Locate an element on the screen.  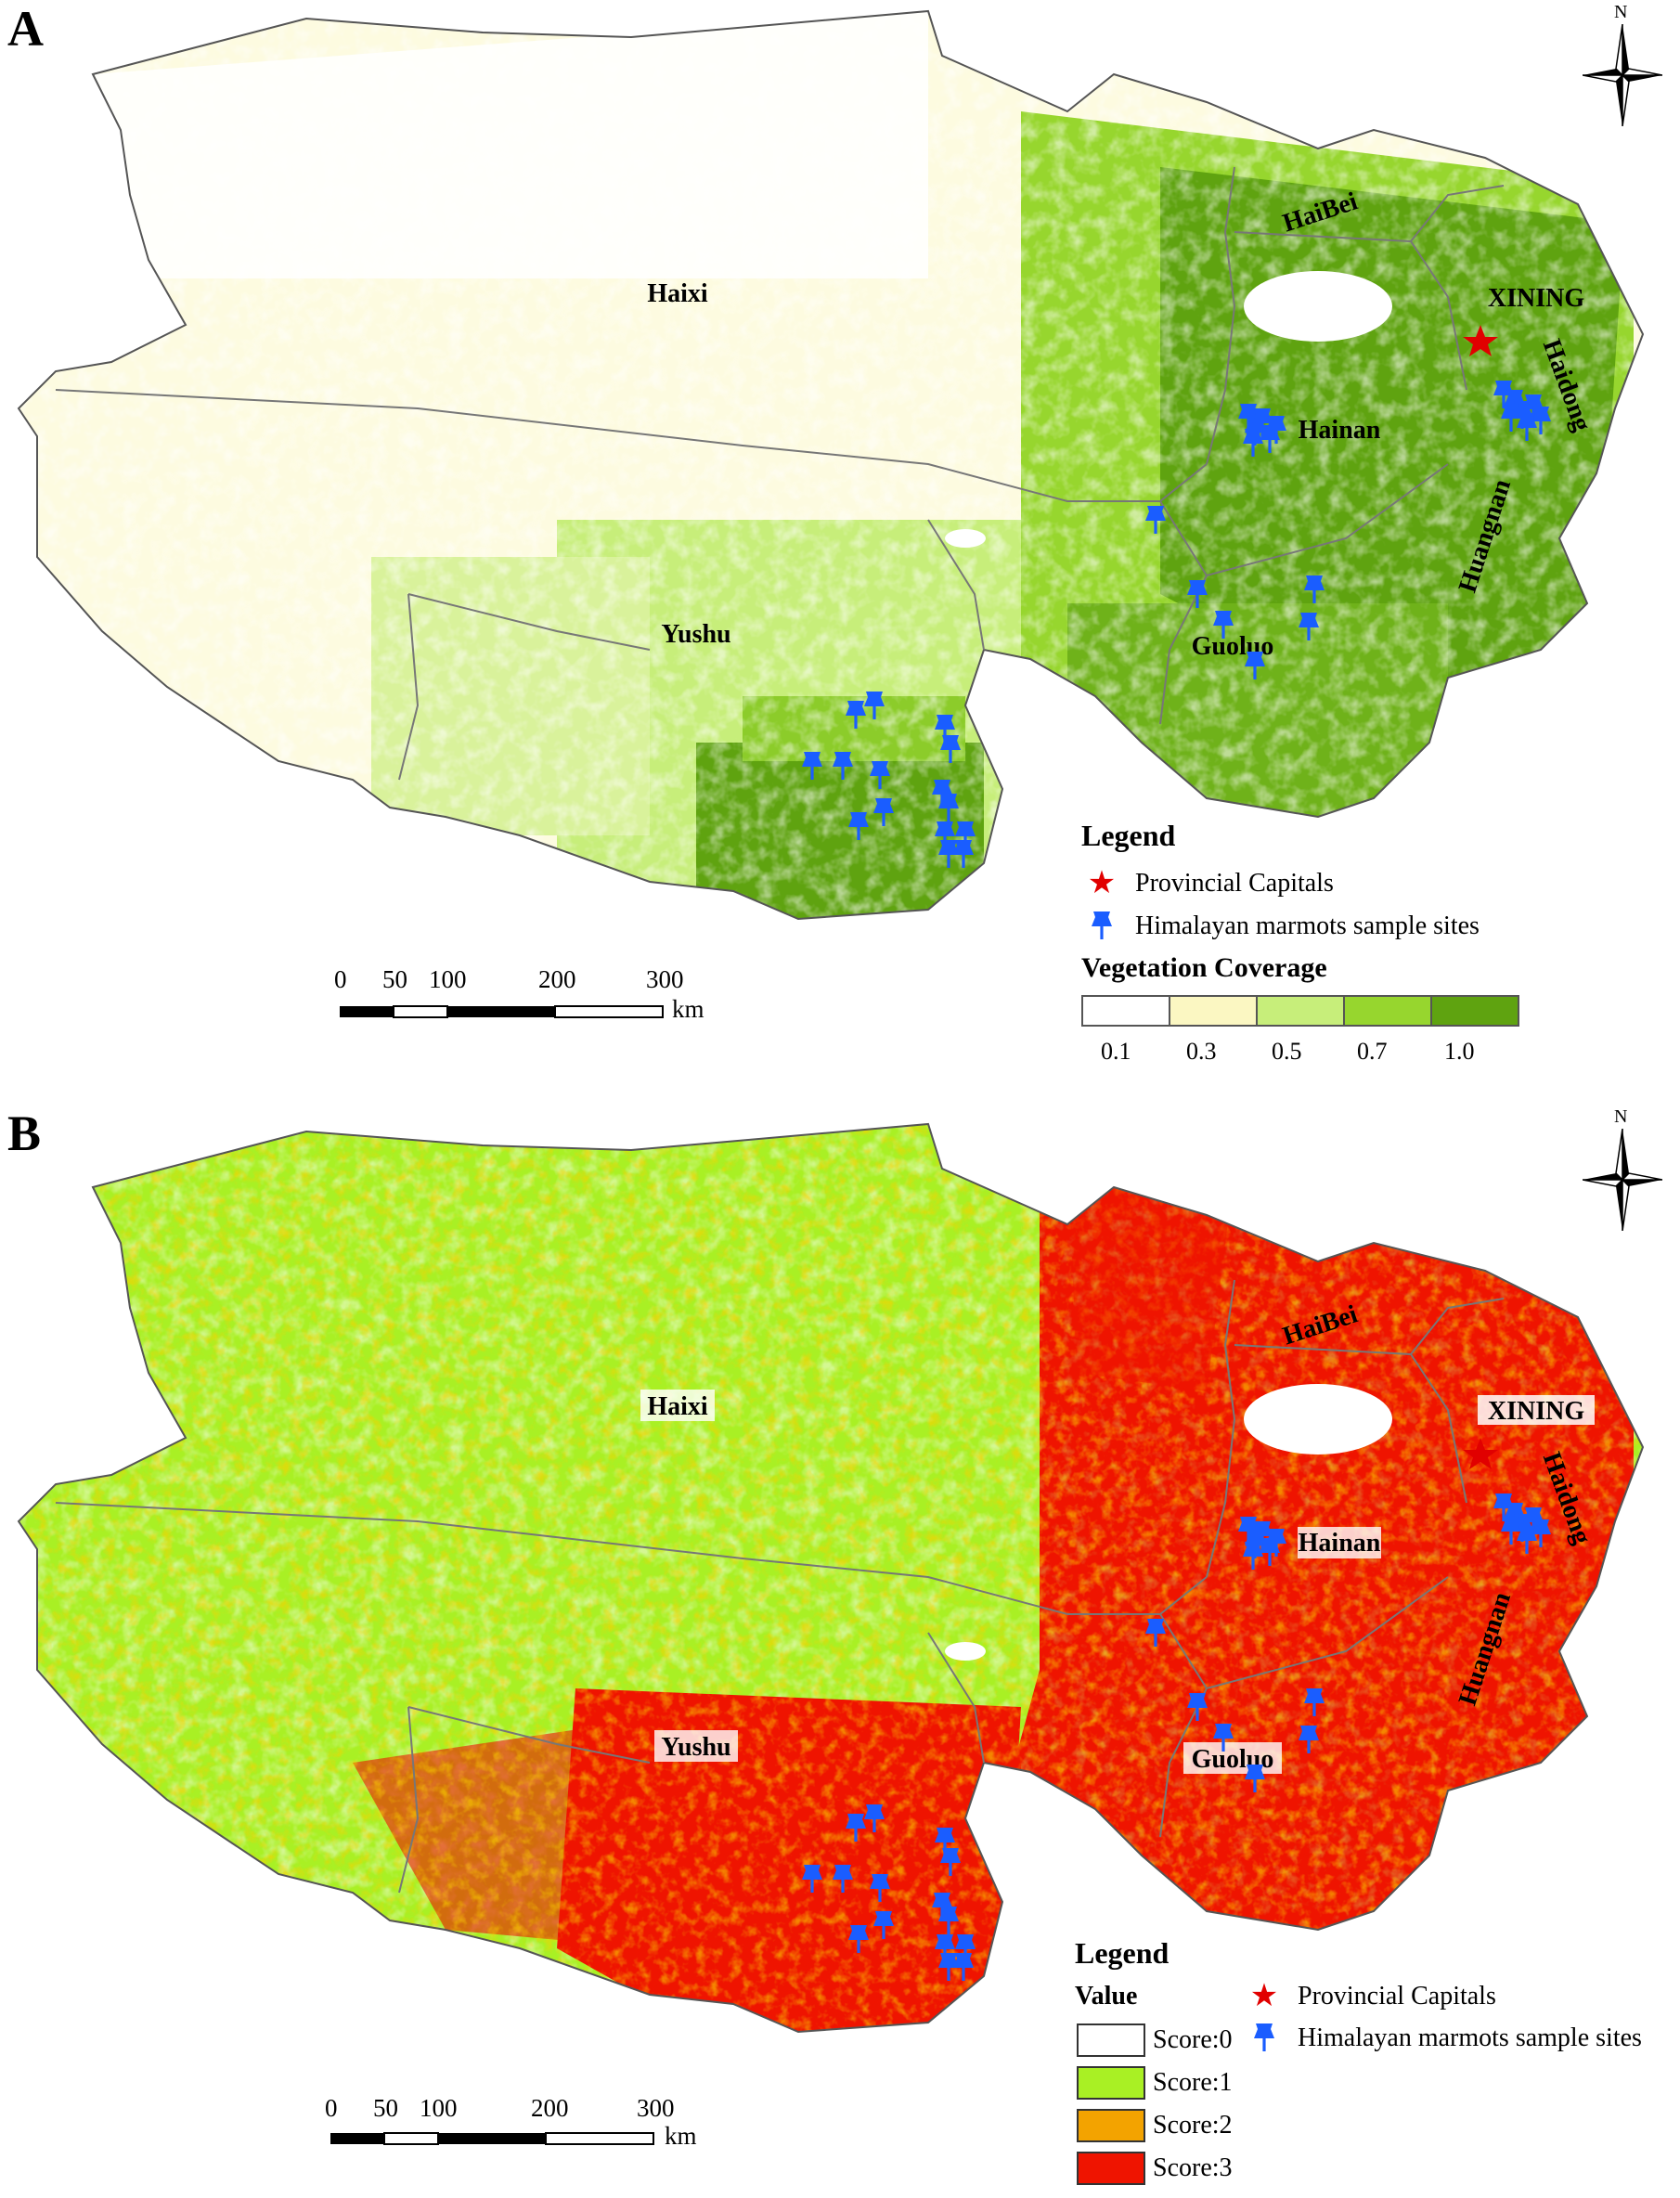
veg-tick: 1.0 is located at coordinates (1459, 1051).